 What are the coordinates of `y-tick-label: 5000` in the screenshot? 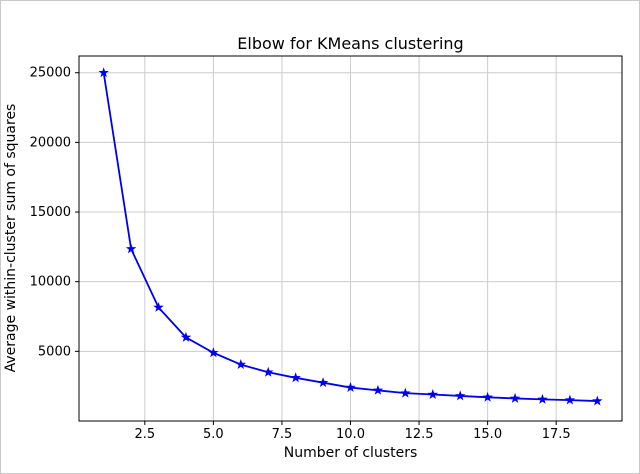 It's located at (54, 351).